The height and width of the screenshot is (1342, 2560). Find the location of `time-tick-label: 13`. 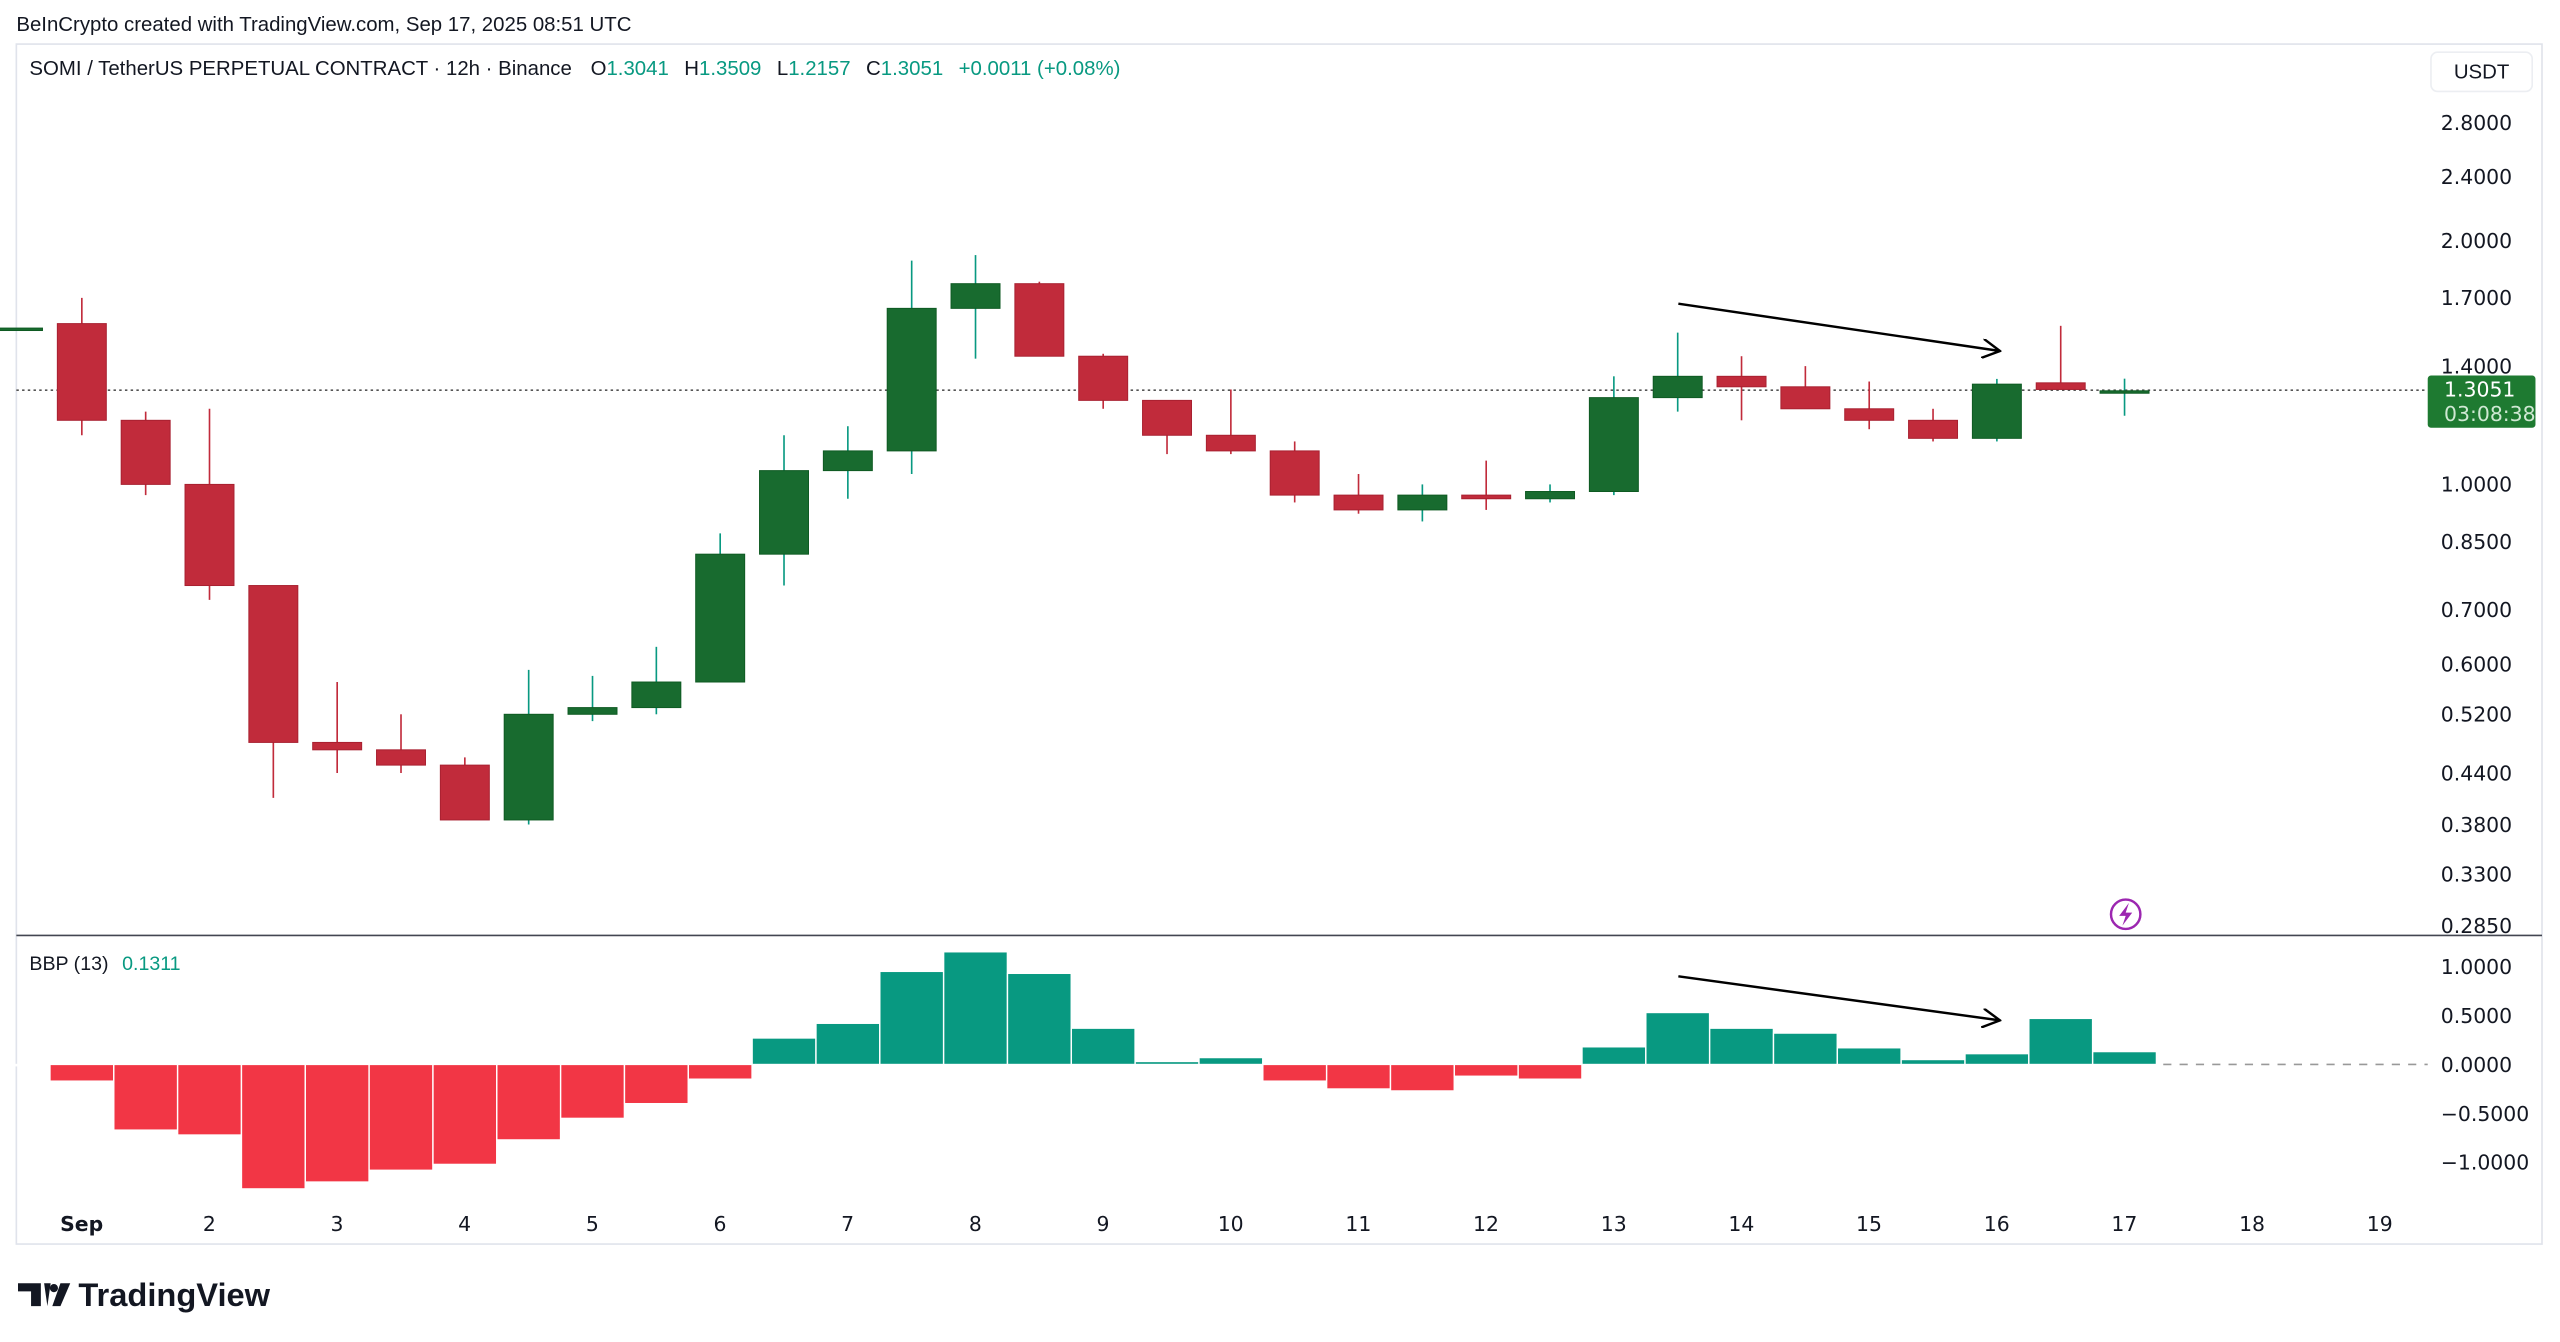

time-tick-label: 13 is located at coordinates (1614, 1224).